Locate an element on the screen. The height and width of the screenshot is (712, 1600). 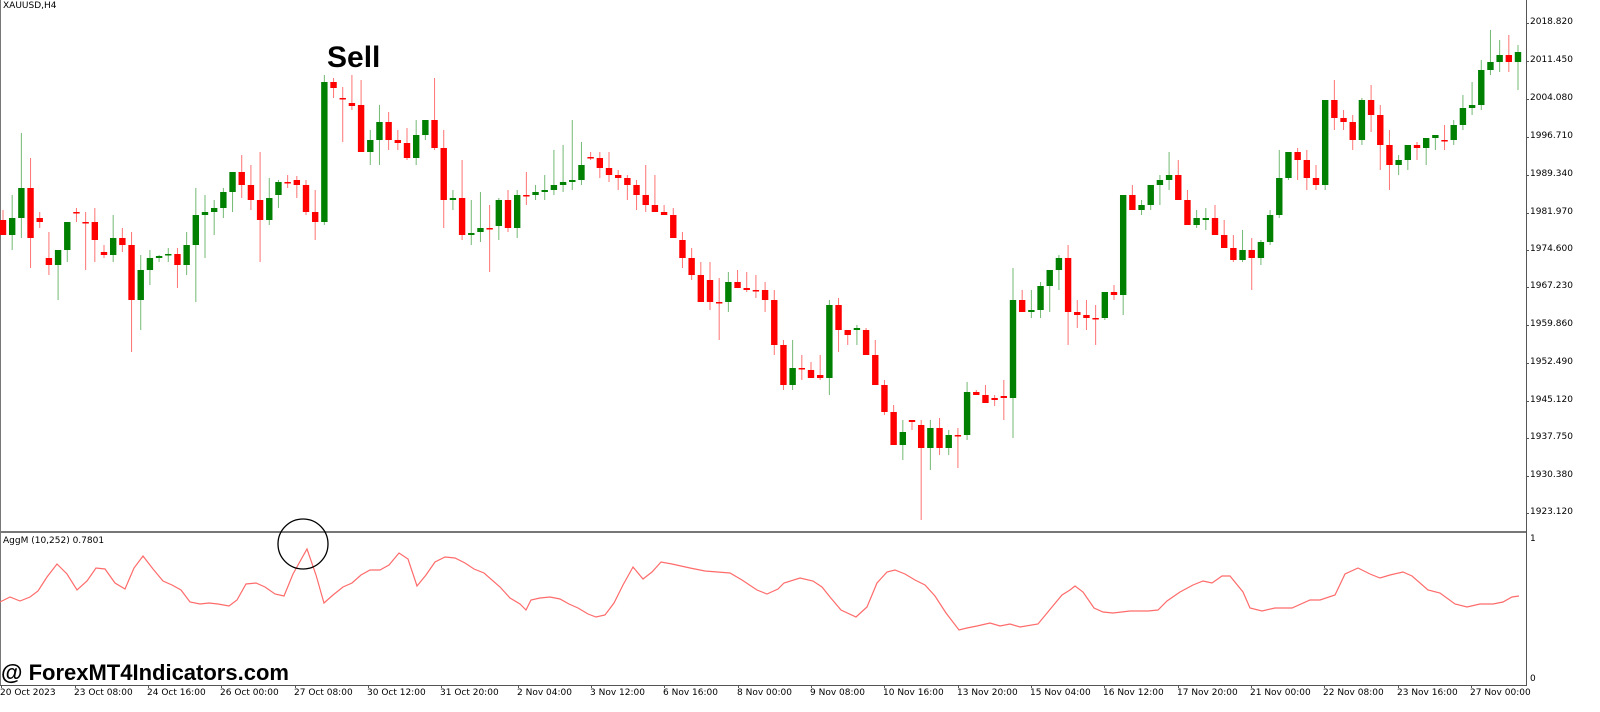
price-tick-label: 1967.230 is located at coordinates (1551, 286).